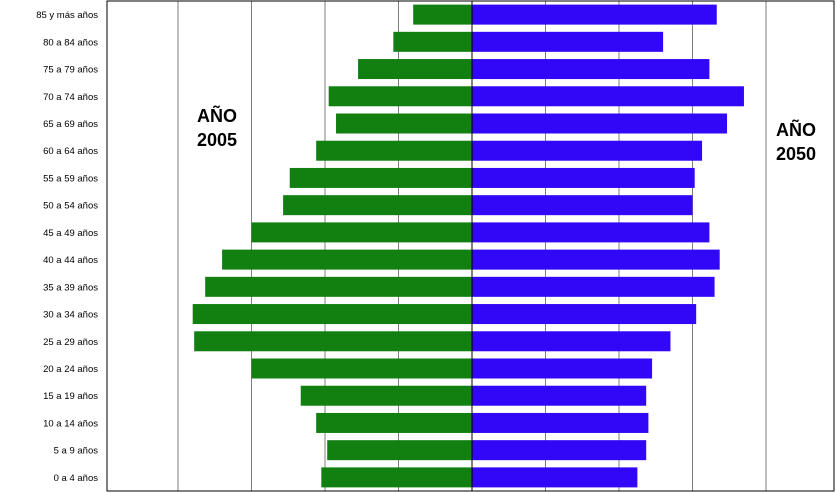  I want to click on category-label: 80 a 84 años, so click(70, 42).